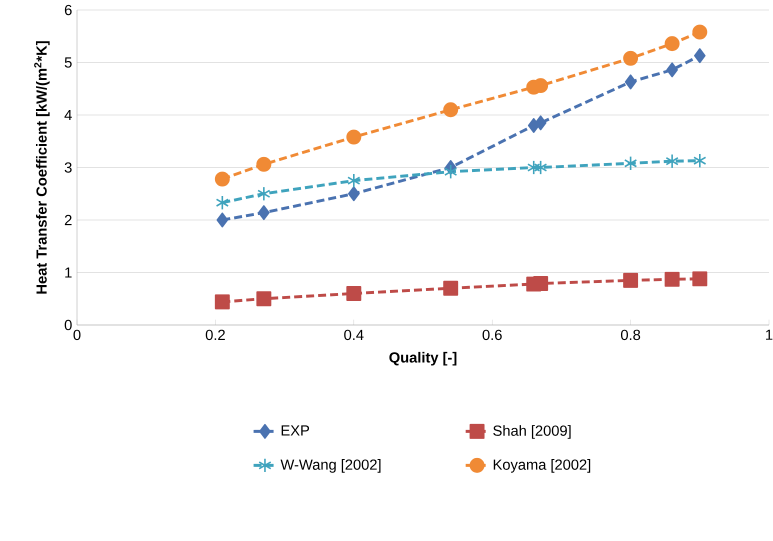 The image size is (773, 541). What do you see at coordinates (68, 325) in the screenshot?
I see `y-tick-label: 0` at bounding box center [68, 325].